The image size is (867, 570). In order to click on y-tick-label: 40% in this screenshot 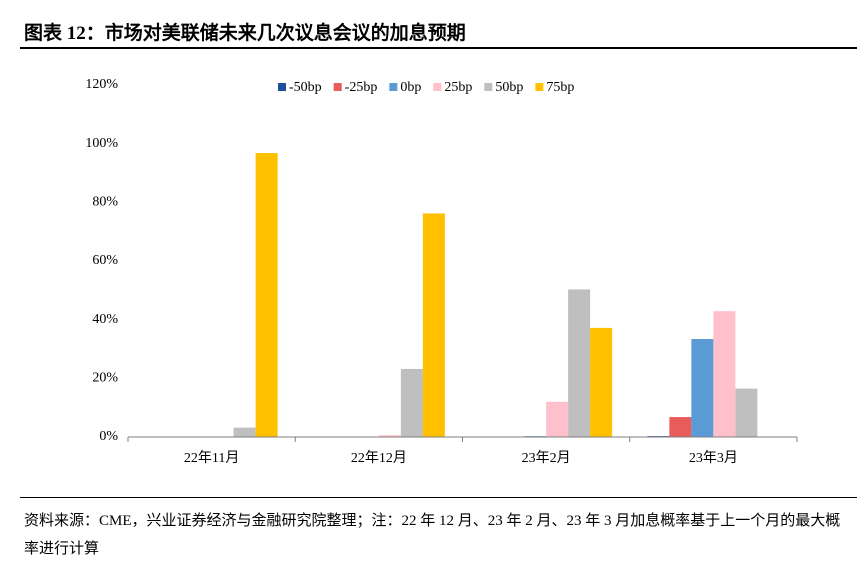, I will do `click(105, 319)`.